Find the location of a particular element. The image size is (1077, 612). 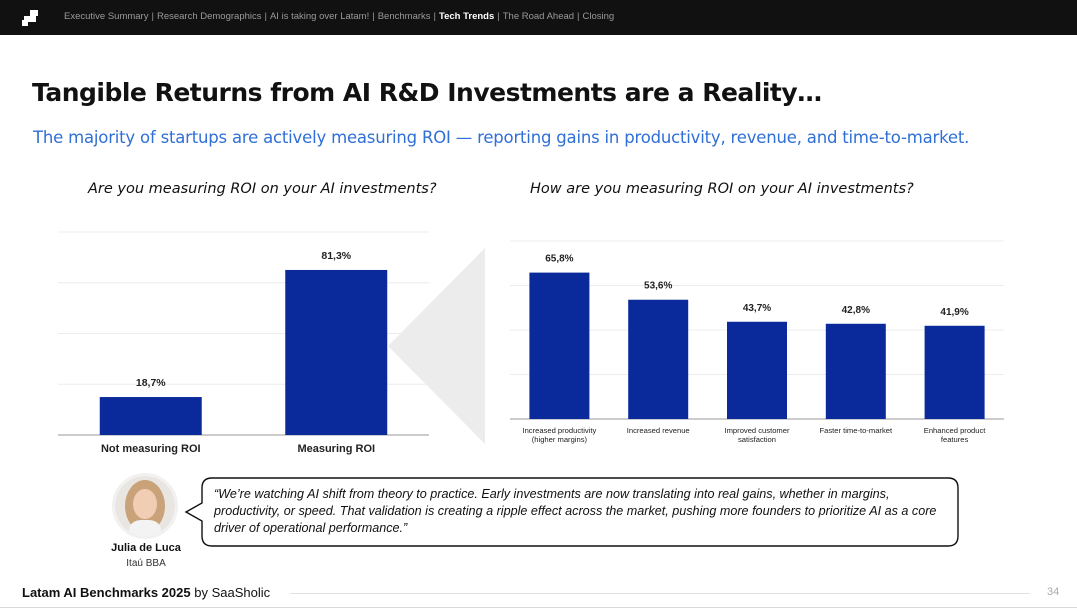

chart2-category-label: (higher margins) is located at coordinates (560, 439).